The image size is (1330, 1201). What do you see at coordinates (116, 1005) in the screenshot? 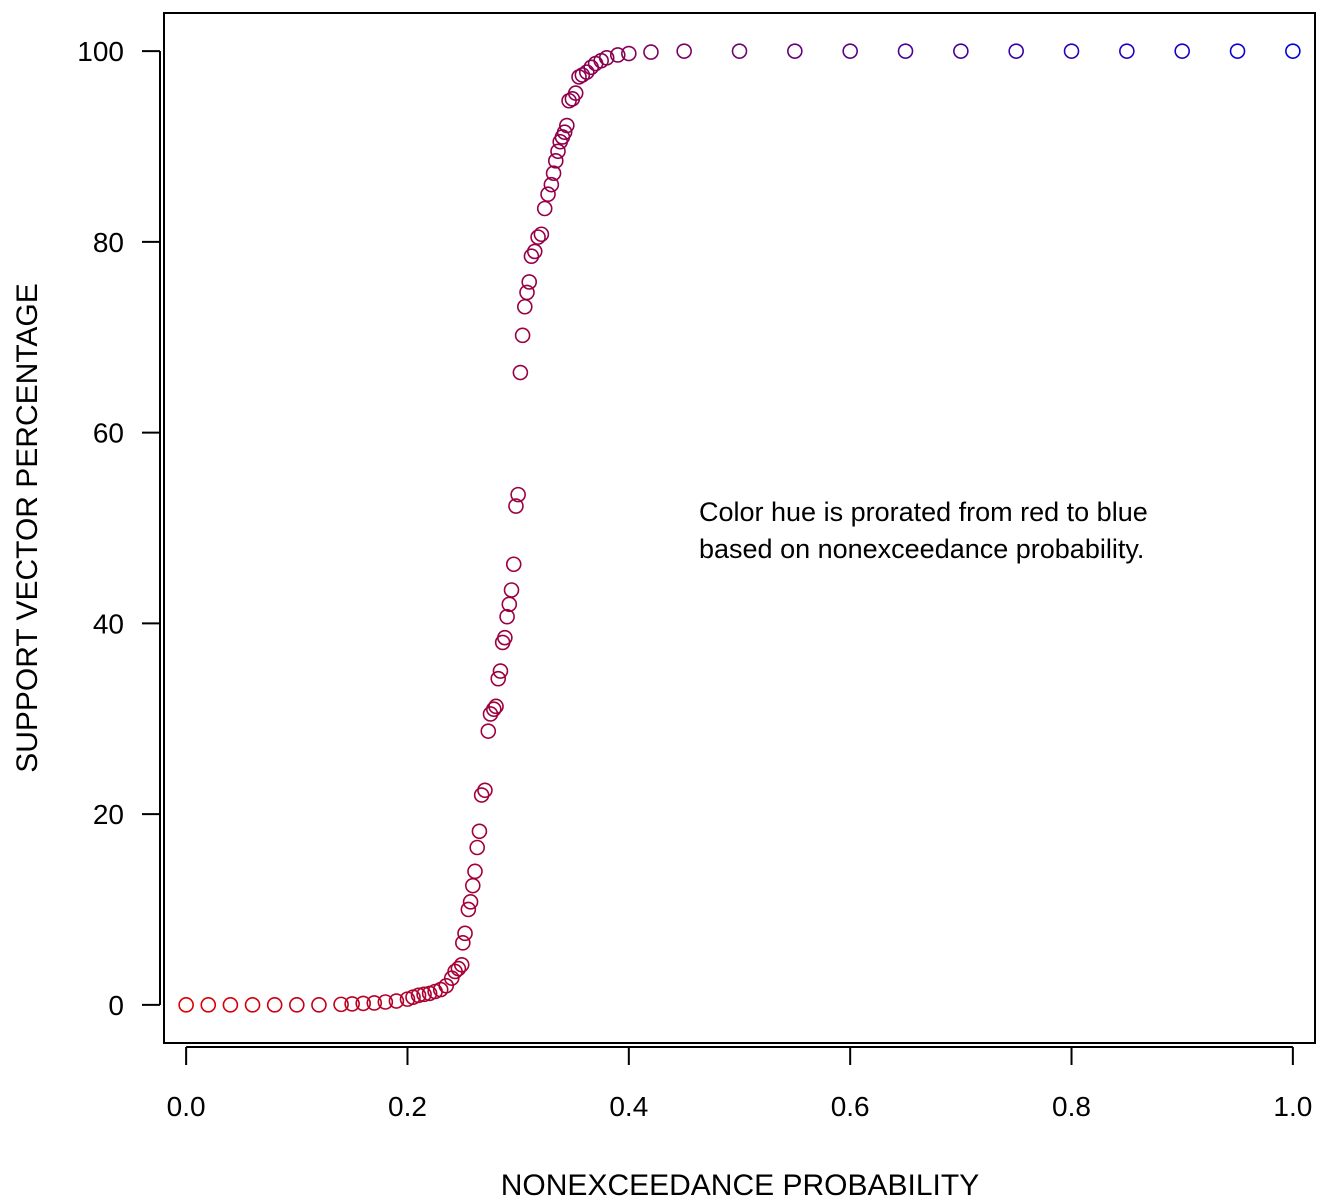
I see `y-tick-label: 0` at bounding box center [116, 1005].